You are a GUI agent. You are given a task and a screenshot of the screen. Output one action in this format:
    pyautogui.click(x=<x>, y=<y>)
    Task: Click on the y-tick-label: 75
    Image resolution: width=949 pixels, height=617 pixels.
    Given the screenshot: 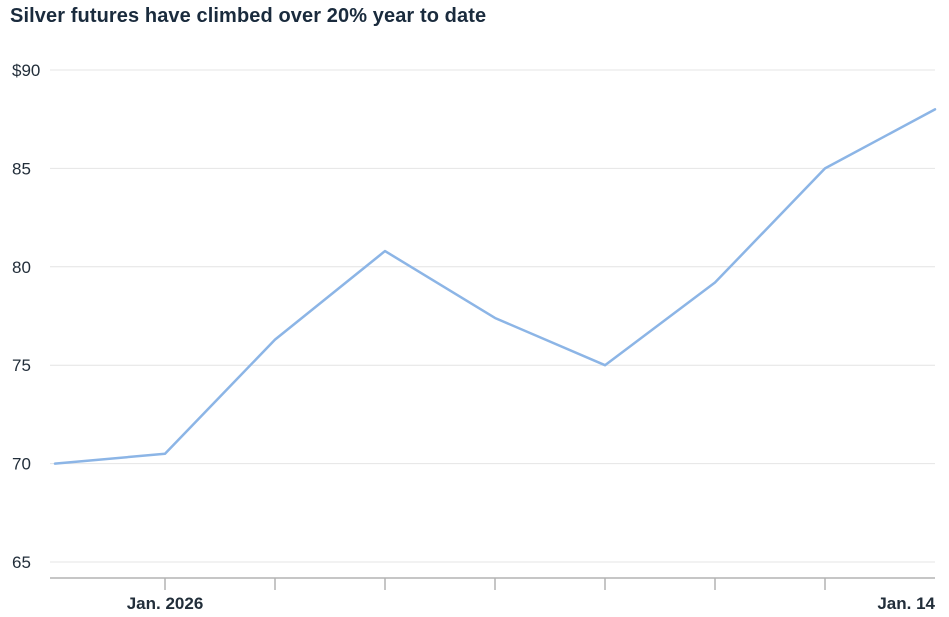 What is the action you would take?
    pyautogui.click(x=21, y=365)
    